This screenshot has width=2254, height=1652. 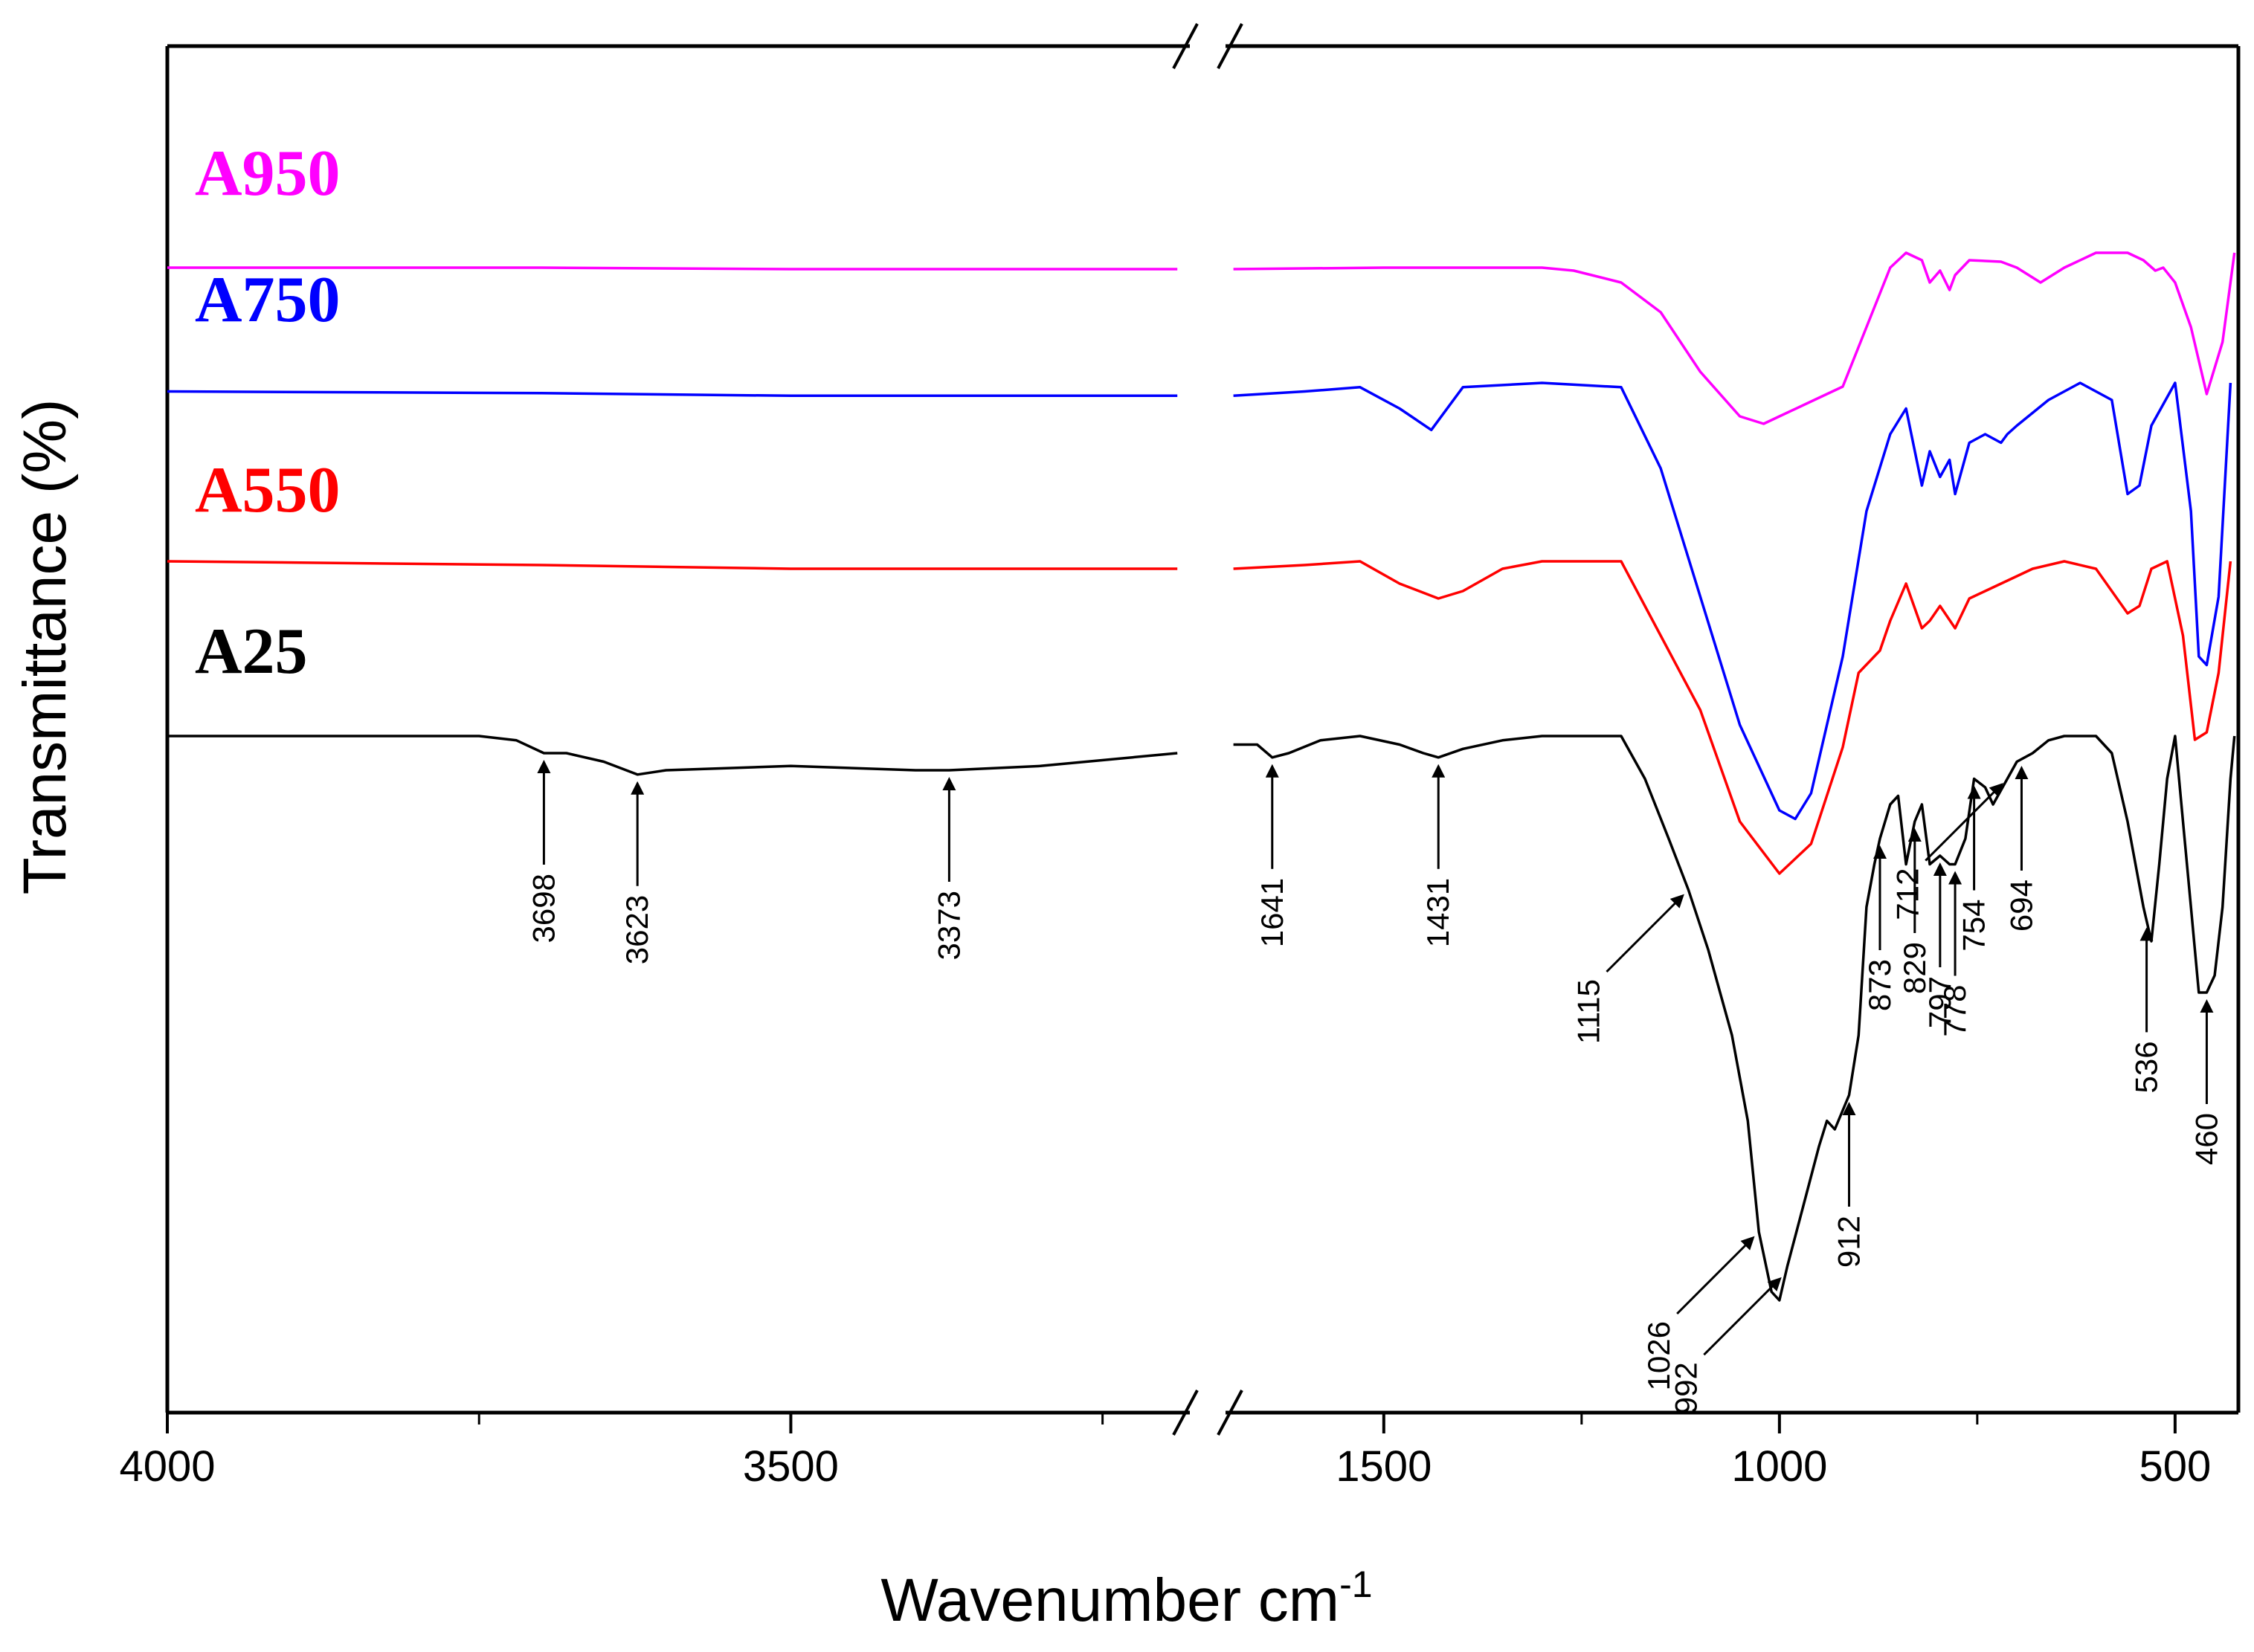 What do you see at coordinates (1734, 338) in the screenshot?
I see `series-line-a950-right` at bounding box center [1734, 338].